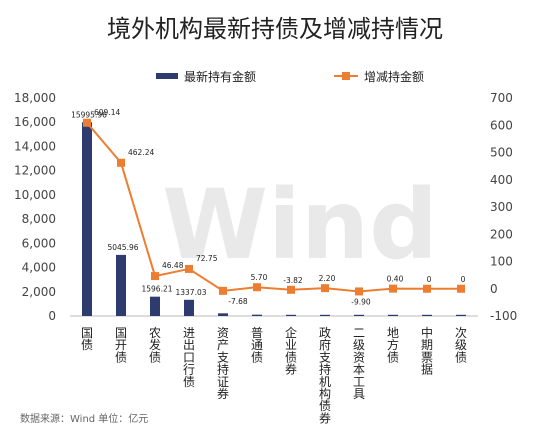  I want to click on y-left-tick-label: 18,000, so click(35, 98).